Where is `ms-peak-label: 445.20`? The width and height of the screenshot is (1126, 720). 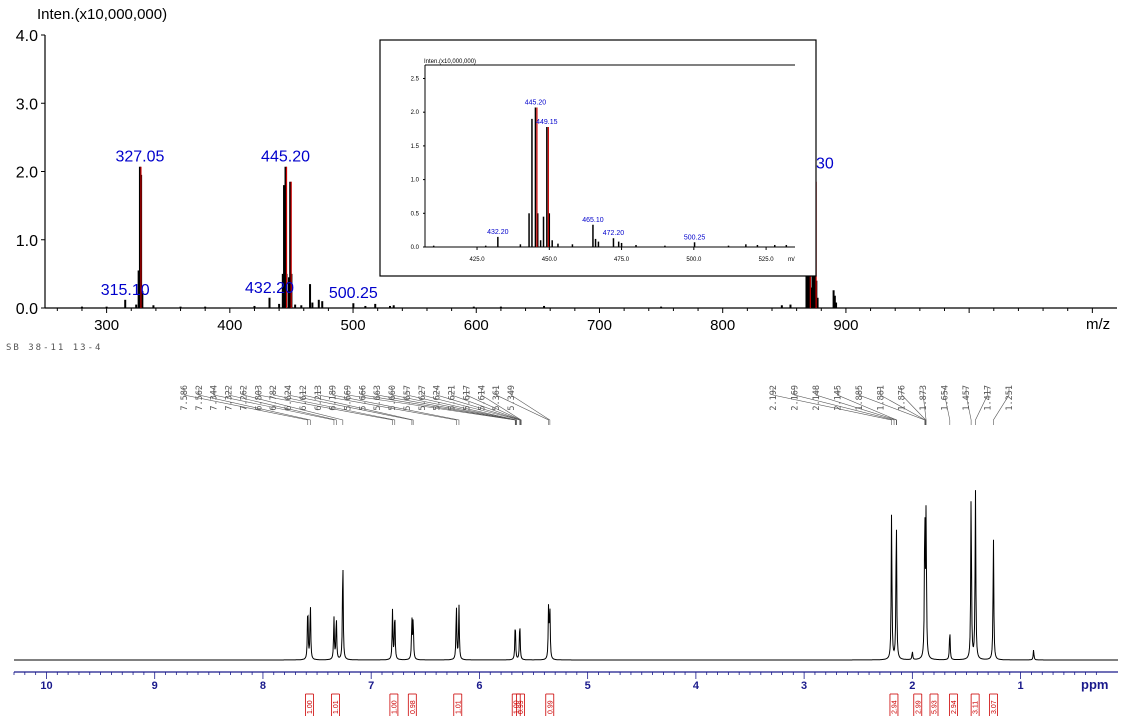 ms-peak-label: 445.20 is located at coordinates (285, 157).